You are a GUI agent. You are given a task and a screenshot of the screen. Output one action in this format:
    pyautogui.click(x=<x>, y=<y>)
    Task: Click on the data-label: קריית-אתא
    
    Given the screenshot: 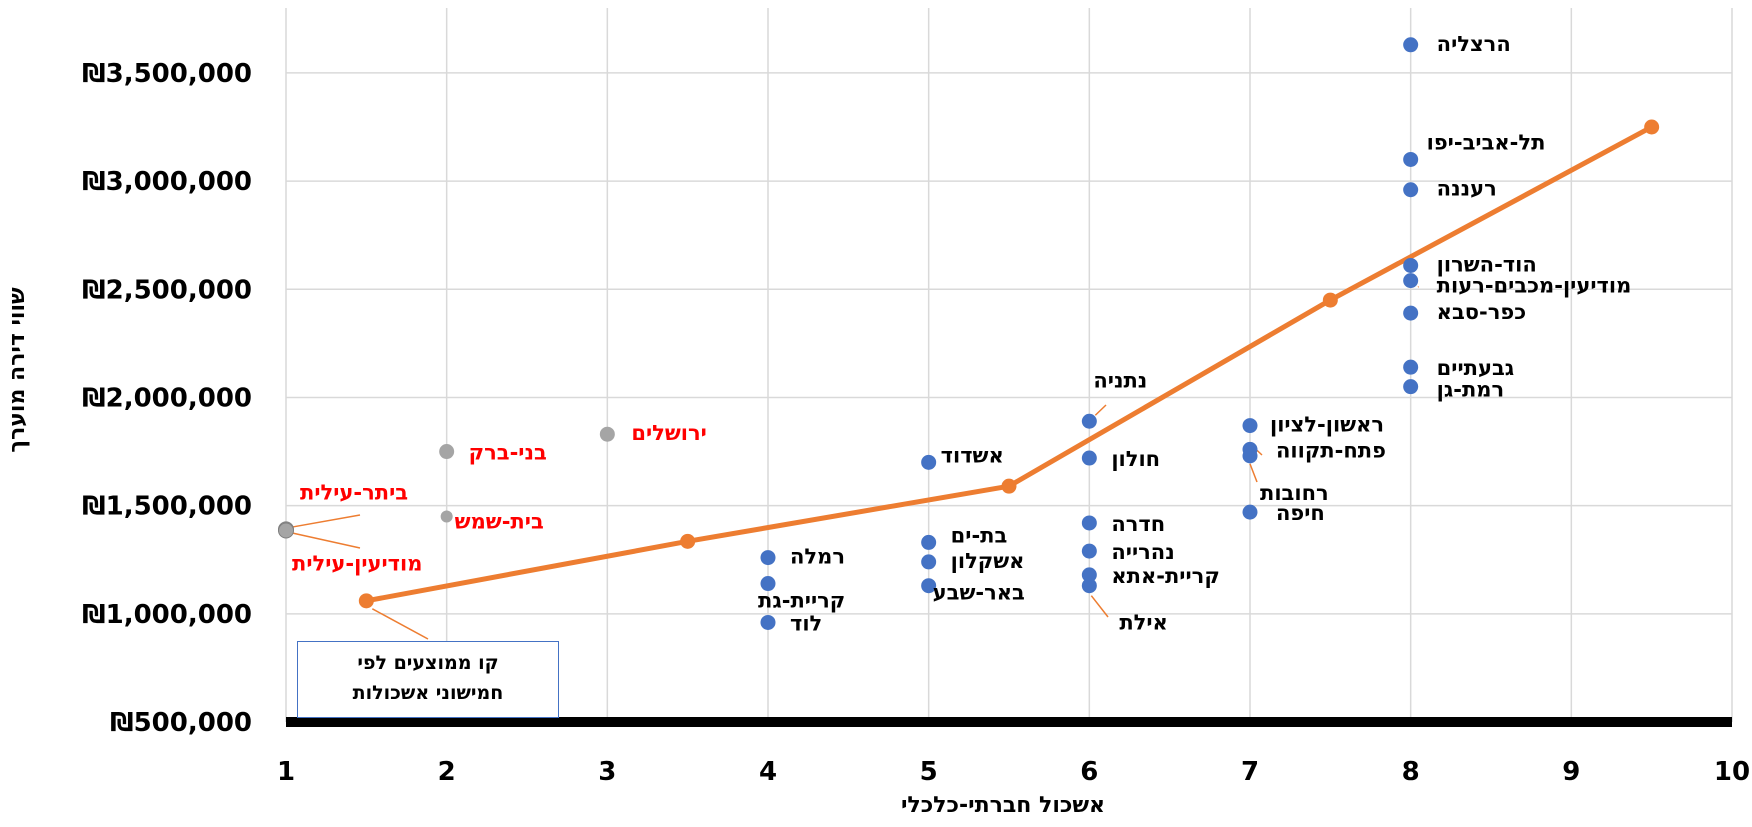 What is the action you would take?
    pyautogui.click(x=1165, y=576)
    